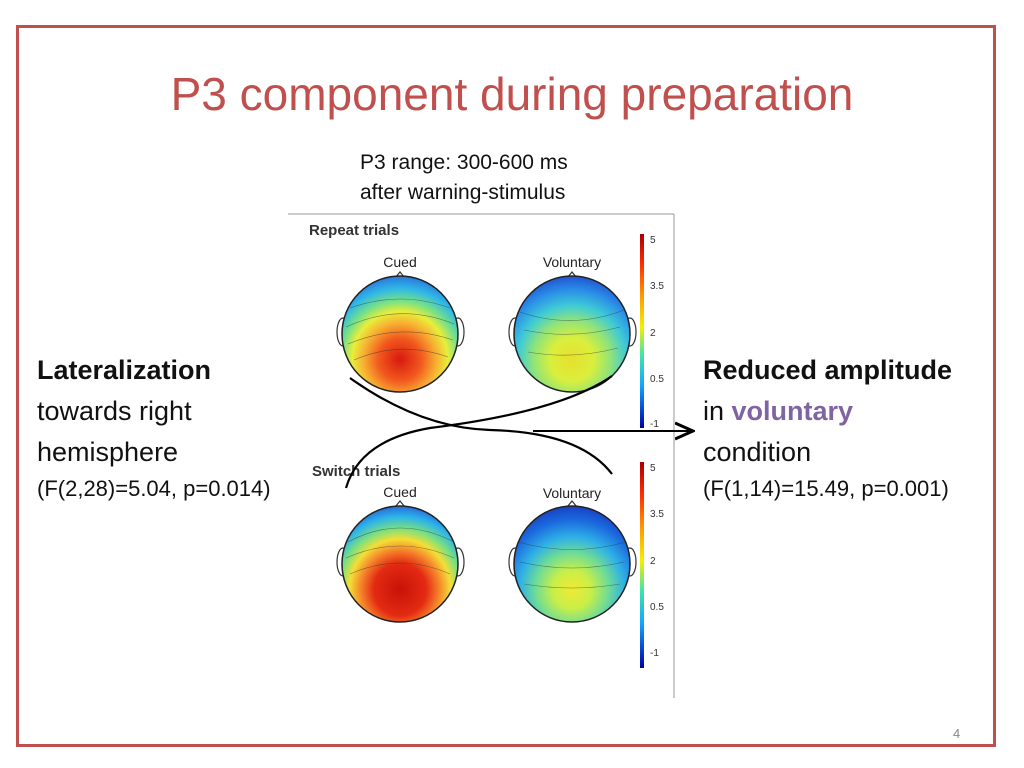 This screenshot has width=1024, height=768. I want to click on switch-trials-label: Switch trials, so click(356, 471).